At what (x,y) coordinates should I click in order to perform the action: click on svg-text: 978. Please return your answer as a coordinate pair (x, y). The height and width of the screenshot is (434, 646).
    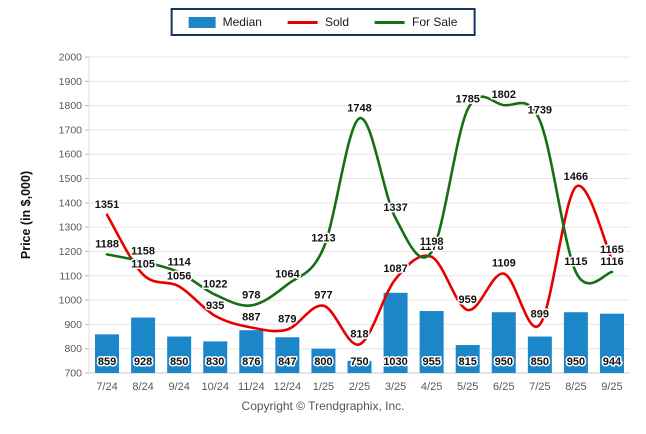
    Looking at the image, I should click on (251, 295).